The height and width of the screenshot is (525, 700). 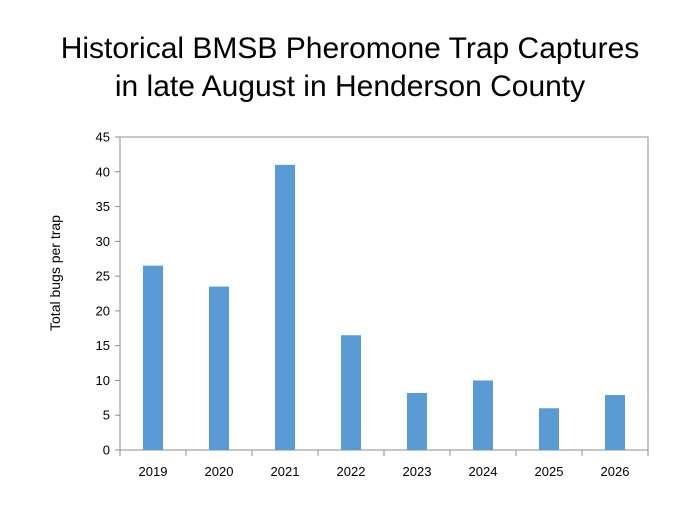 What do you see at coordinates (106, 415) in the screenshot?
I see `y-tick-label: 5` at bounding box center [106, 415].